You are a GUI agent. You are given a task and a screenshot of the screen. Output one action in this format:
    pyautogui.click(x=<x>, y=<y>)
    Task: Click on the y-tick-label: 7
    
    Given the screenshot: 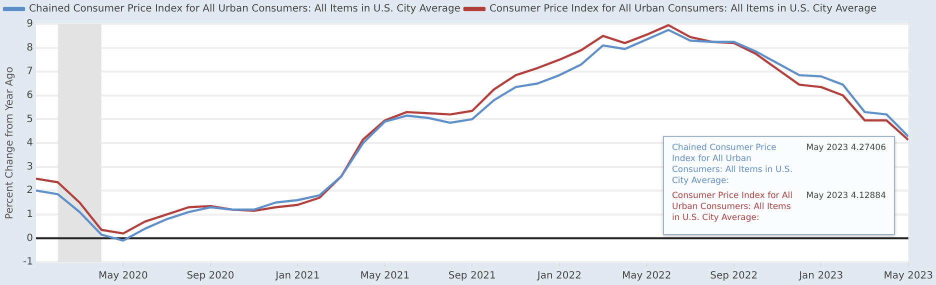 What is the action you would take?
    pyautogui.click(x=29, y=72)
    